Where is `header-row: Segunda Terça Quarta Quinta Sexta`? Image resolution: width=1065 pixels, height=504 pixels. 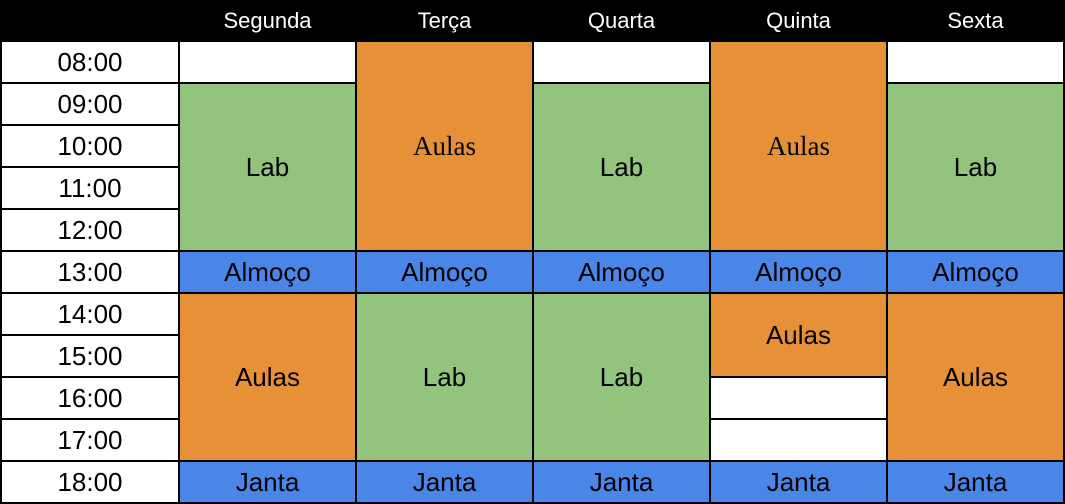
header-row: Segunda Terça Quarta Quinta Sexta is located at coordinates (532, 21).